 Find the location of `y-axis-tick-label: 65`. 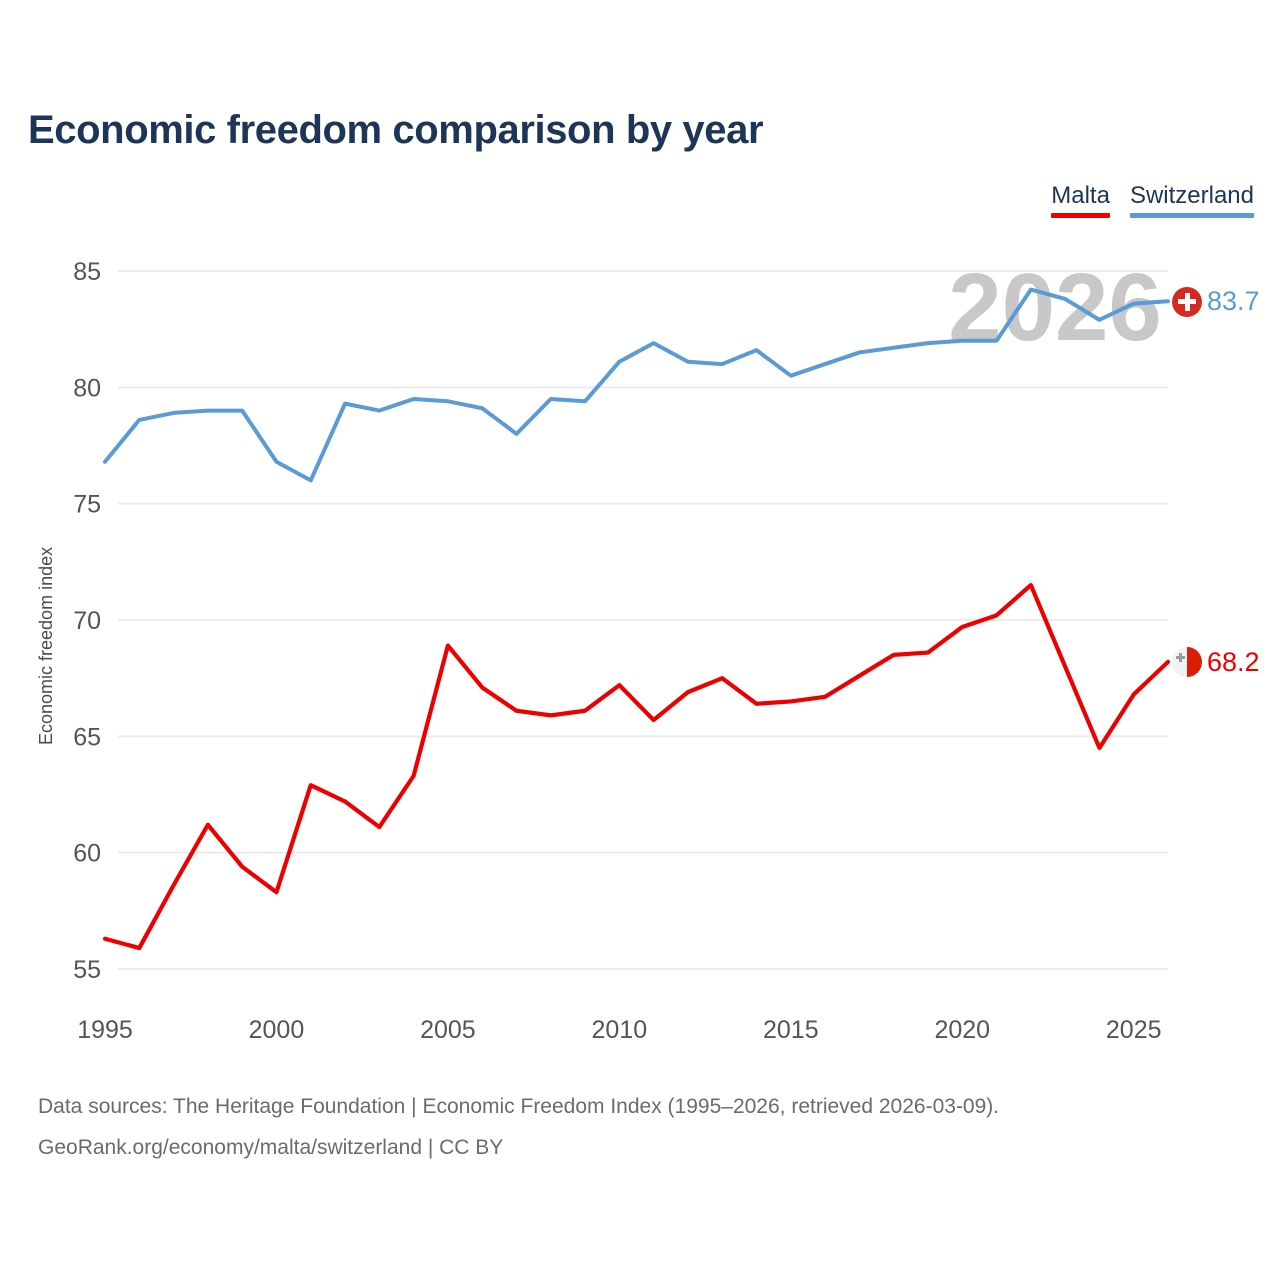

y-axis-tick-label: 65 is located at coordinates (87, 737).